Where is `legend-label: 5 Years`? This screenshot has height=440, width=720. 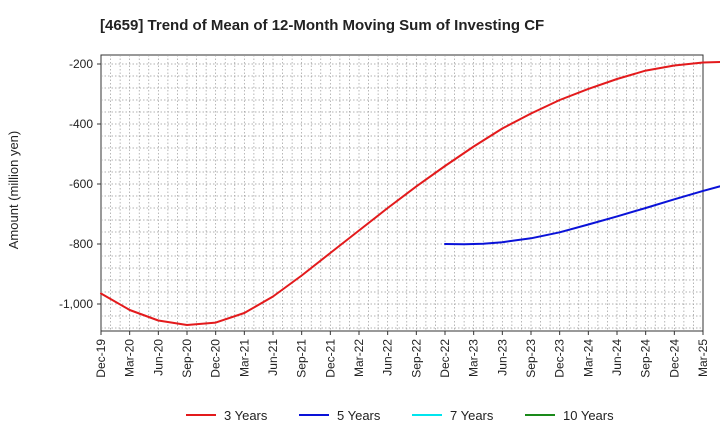
legend-label: 5 Years is located at coordinates (359, 415).